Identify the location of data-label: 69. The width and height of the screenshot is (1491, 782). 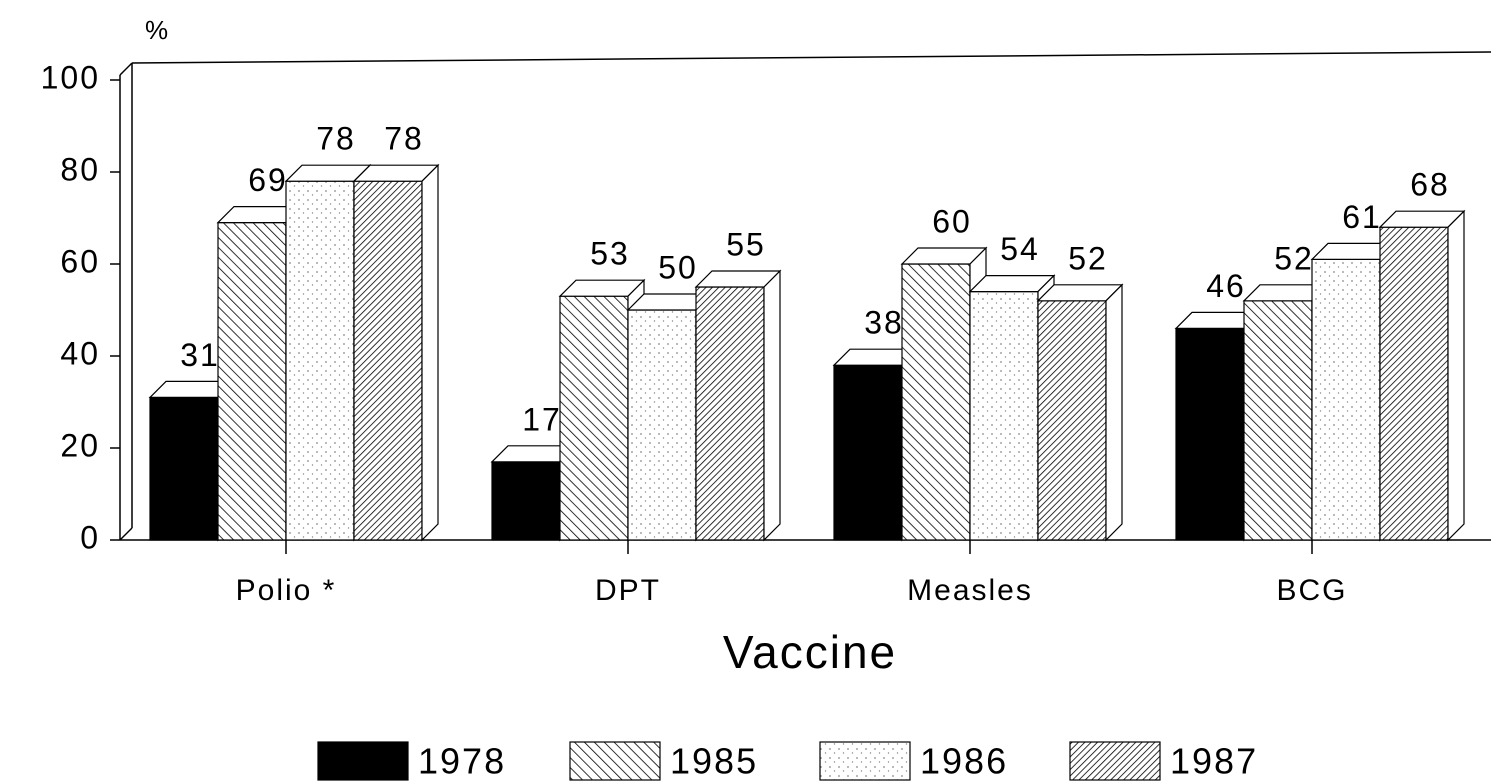
(268, 180).